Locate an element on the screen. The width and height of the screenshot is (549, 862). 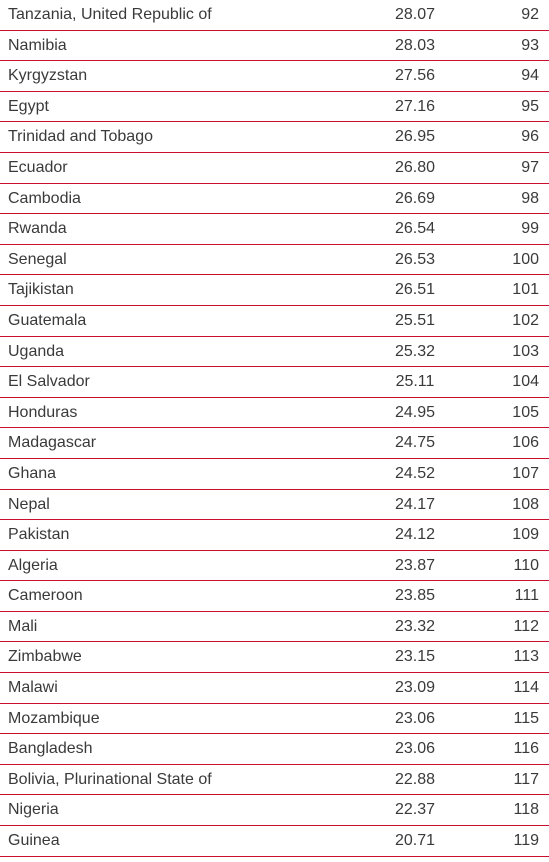
country-cell: Ecuador is located at coordinates (38, 167).